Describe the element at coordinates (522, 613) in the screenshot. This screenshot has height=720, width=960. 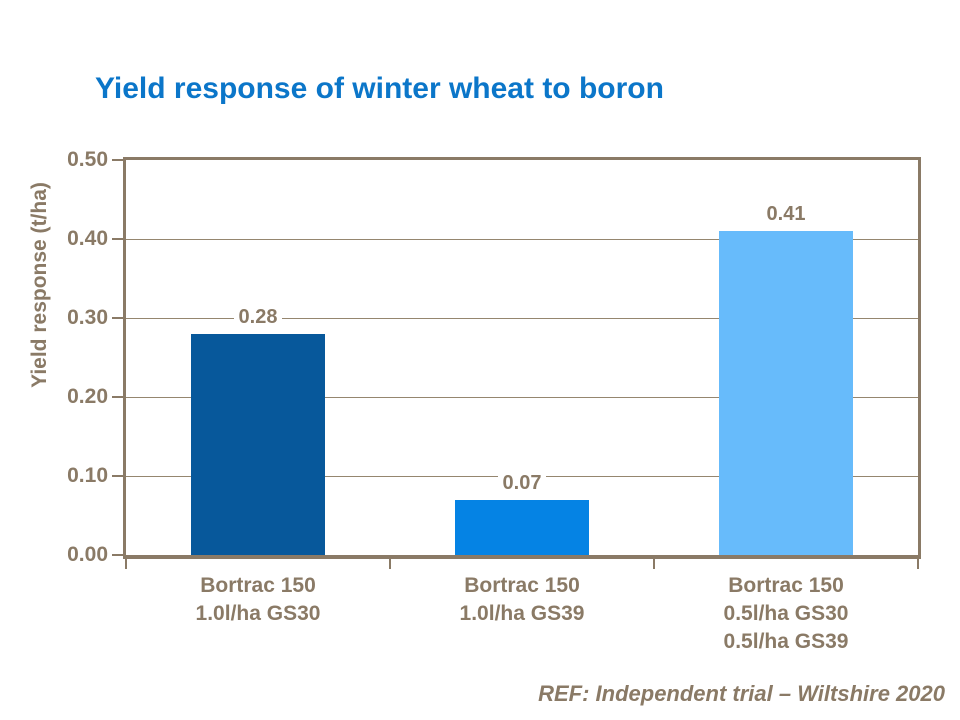
I see `x-category-label-line: 1.0l/ha GS39` at that location.